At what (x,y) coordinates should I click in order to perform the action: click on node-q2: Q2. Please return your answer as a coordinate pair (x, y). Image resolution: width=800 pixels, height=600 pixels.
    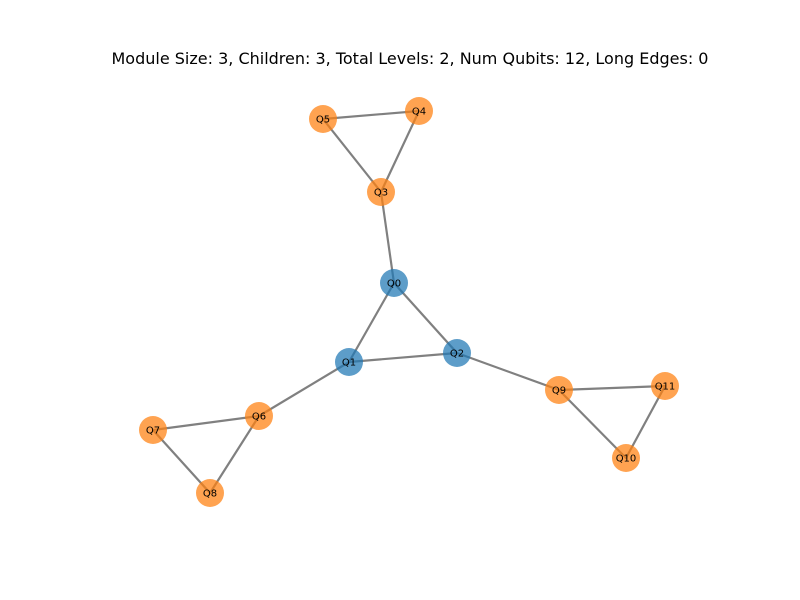
    Looking at the image, I should click on (457, 353).